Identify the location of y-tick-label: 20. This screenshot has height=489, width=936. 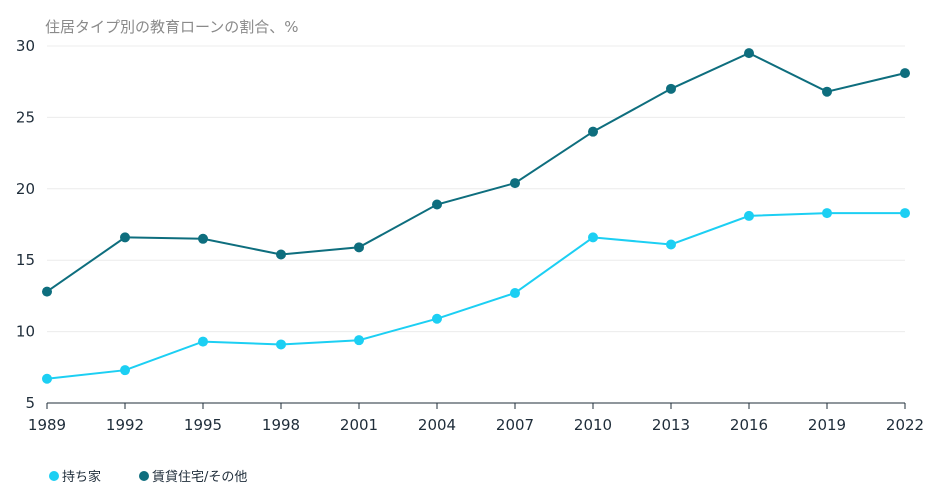
(25, 189).